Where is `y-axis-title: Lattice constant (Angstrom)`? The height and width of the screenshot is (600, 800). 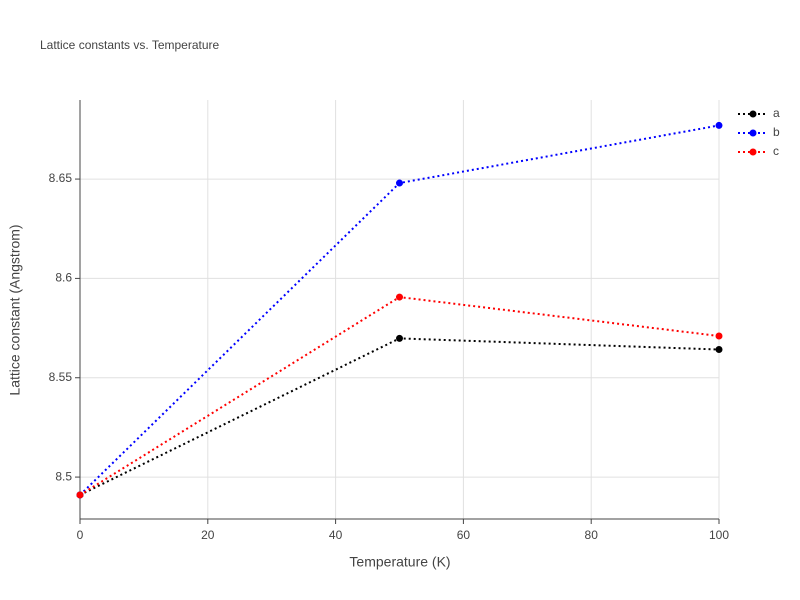 y-axis-title: Lattice constant (Angstrom) is located at coordinates (15, 309).